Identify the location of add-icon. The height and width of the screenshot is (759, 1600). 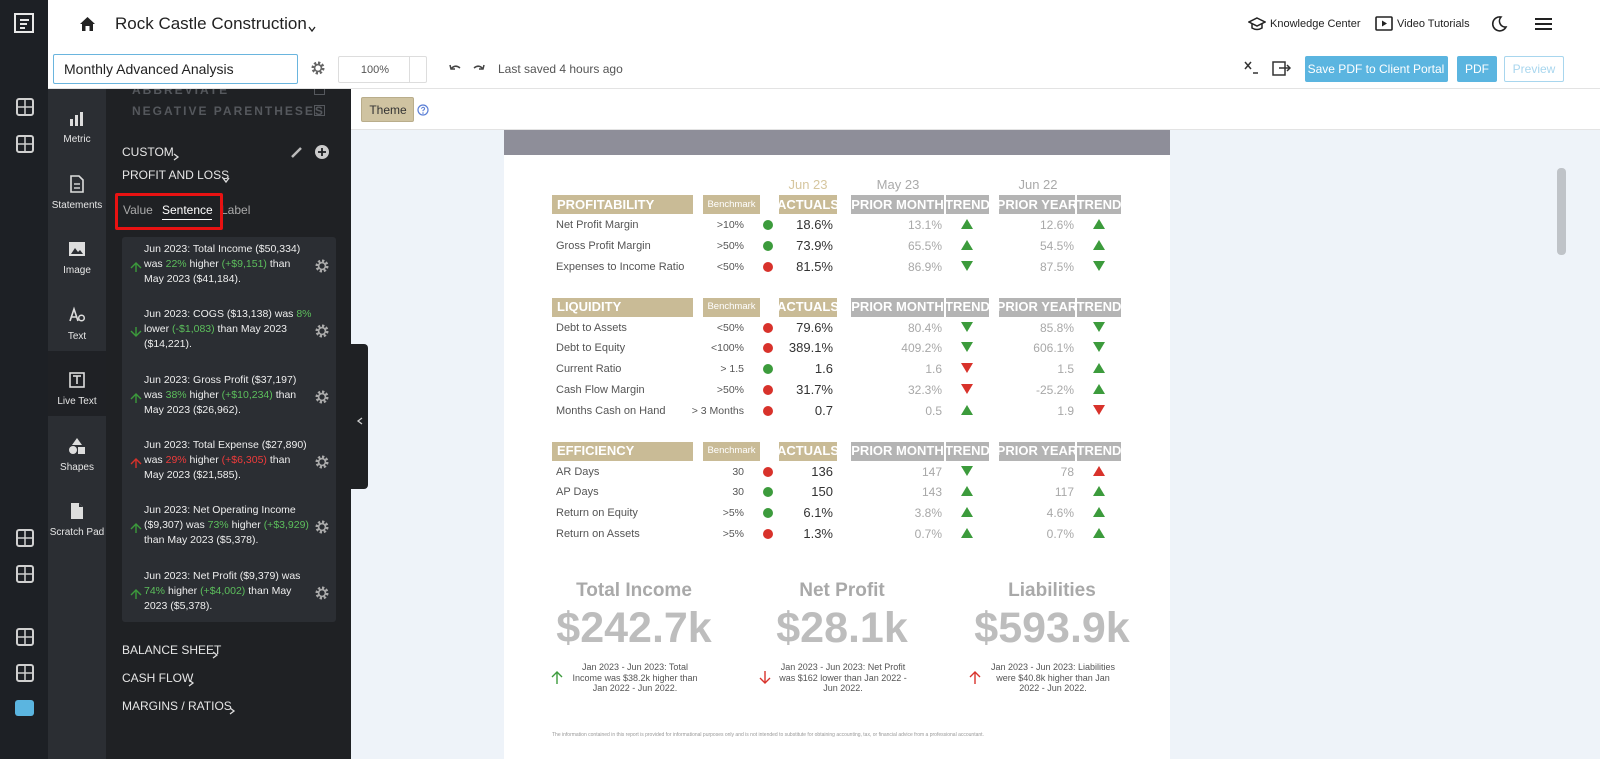
(322, 152).